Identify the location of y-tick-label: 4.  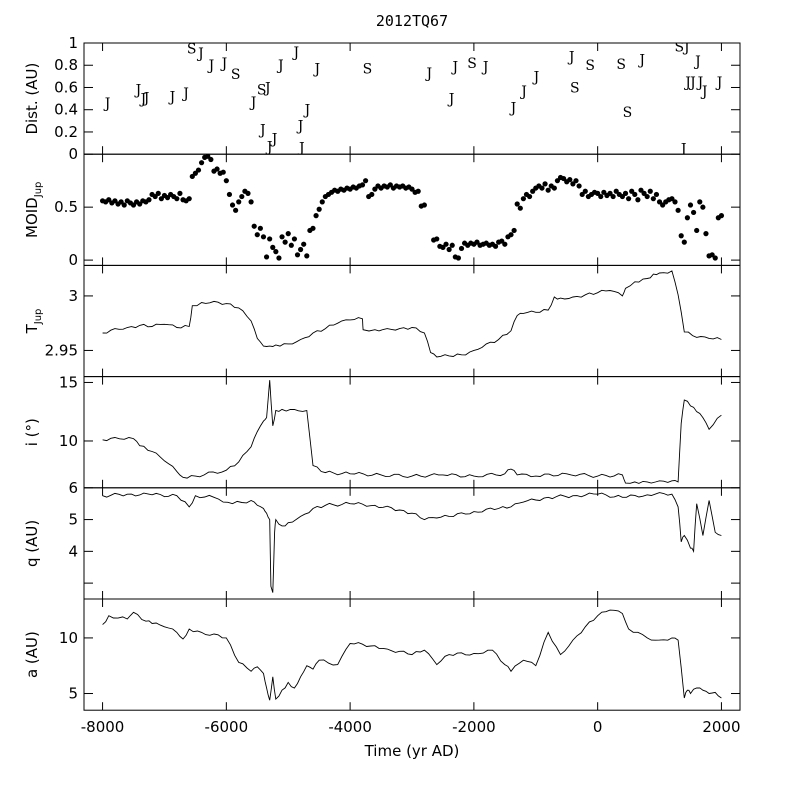
(73, 551).